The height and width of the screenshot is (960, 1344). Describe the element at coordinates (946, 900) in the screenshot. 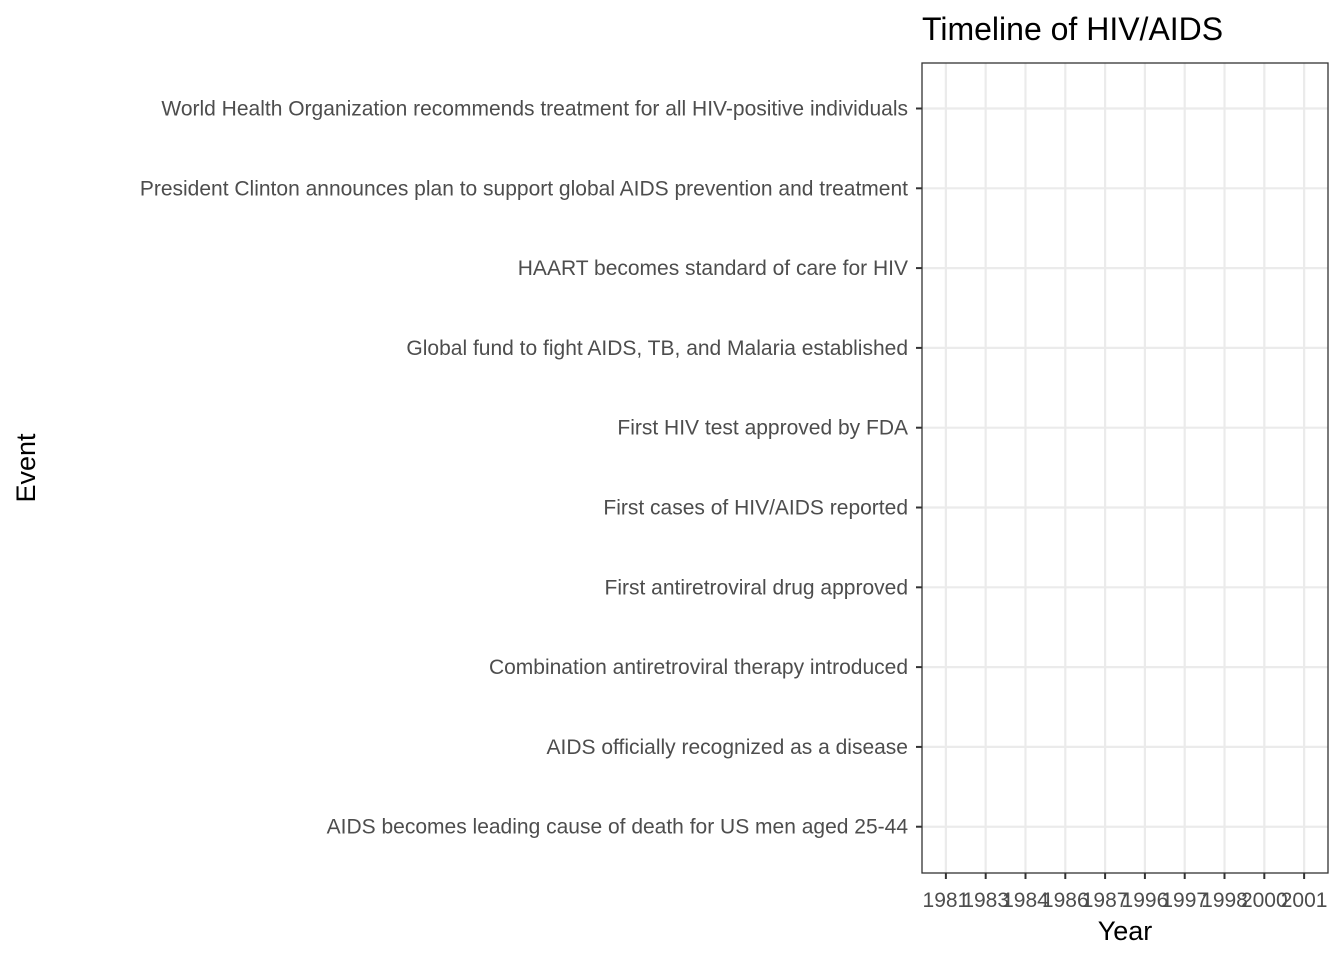

I see `x-tick-label: 1981` at that location.